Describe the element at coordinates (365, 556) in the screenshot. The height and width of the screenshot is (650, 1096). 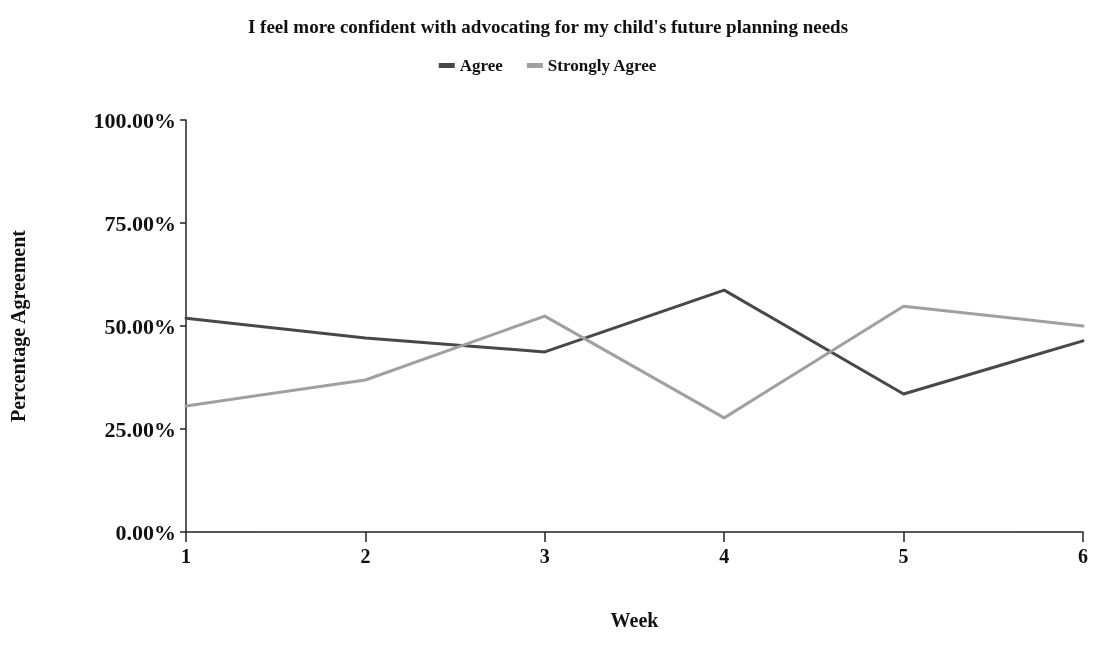
I see `x-tick-label: 2` at that location.